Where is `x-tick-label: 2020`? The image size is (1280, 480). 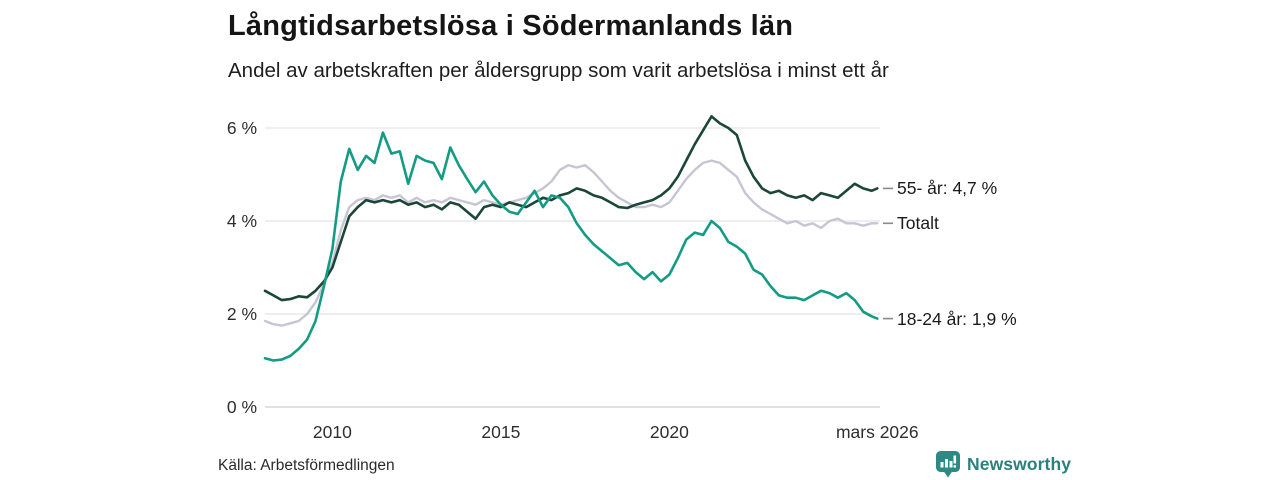 x-tick-label: 2020 is located at coordinates (669, 432).